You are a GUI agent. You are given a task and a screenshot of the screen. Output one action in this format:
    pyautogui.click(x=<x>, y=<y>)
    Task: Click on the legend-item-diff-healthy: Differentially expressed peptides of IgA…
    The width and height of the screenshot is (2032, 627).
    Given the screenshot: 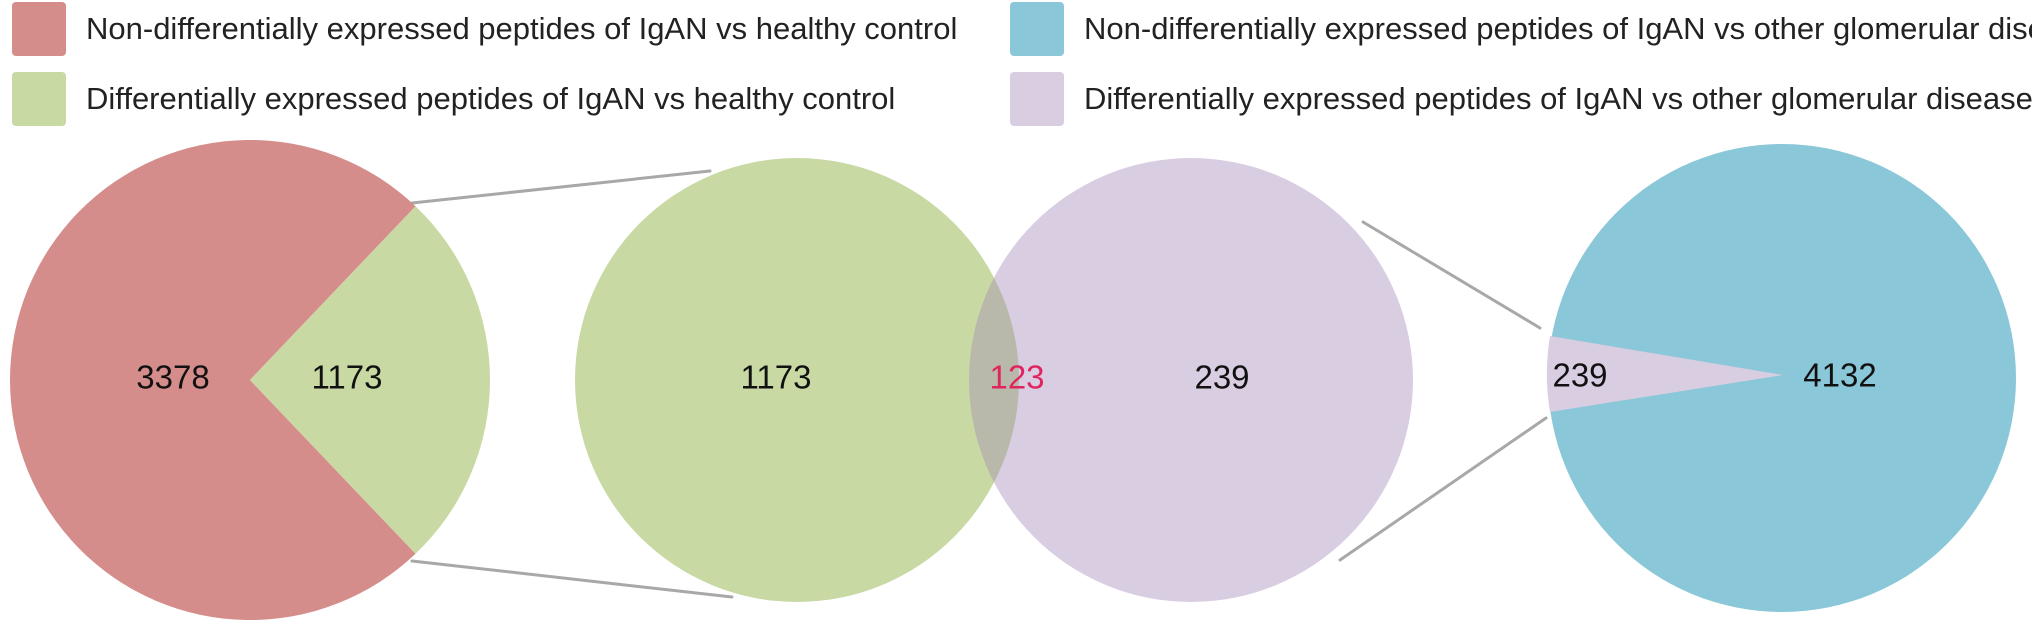 What is the action you would take?
    pyautogui.click(x=453, y=99)
    